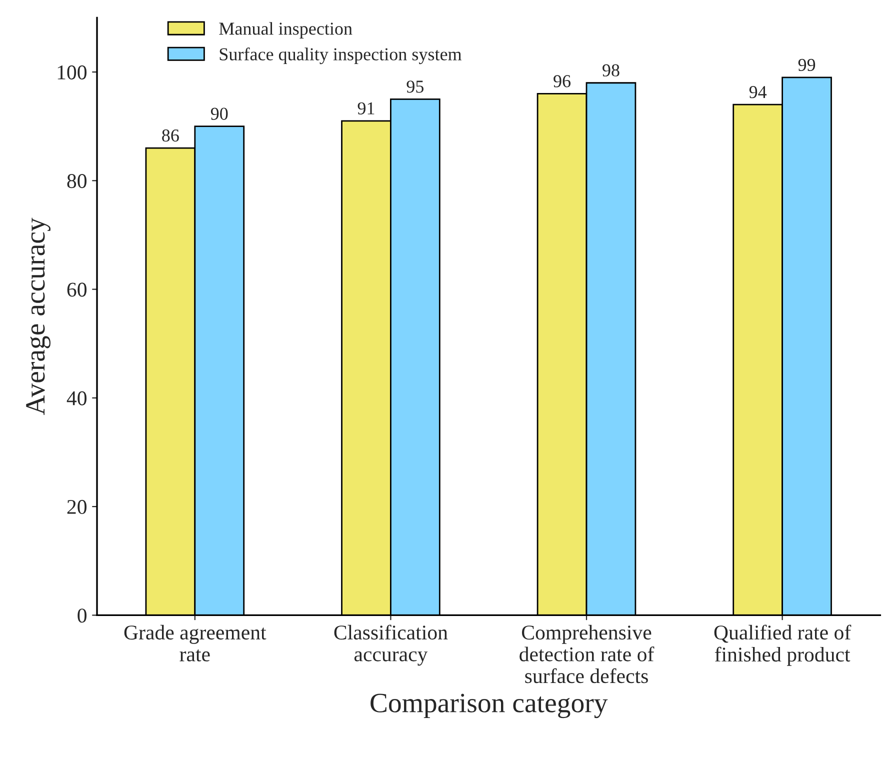 The height and width of the screenshot is (769, 890). Describe the element at coordinates (807, 64) in the screenshot. I see `data-label: 99` at that location.